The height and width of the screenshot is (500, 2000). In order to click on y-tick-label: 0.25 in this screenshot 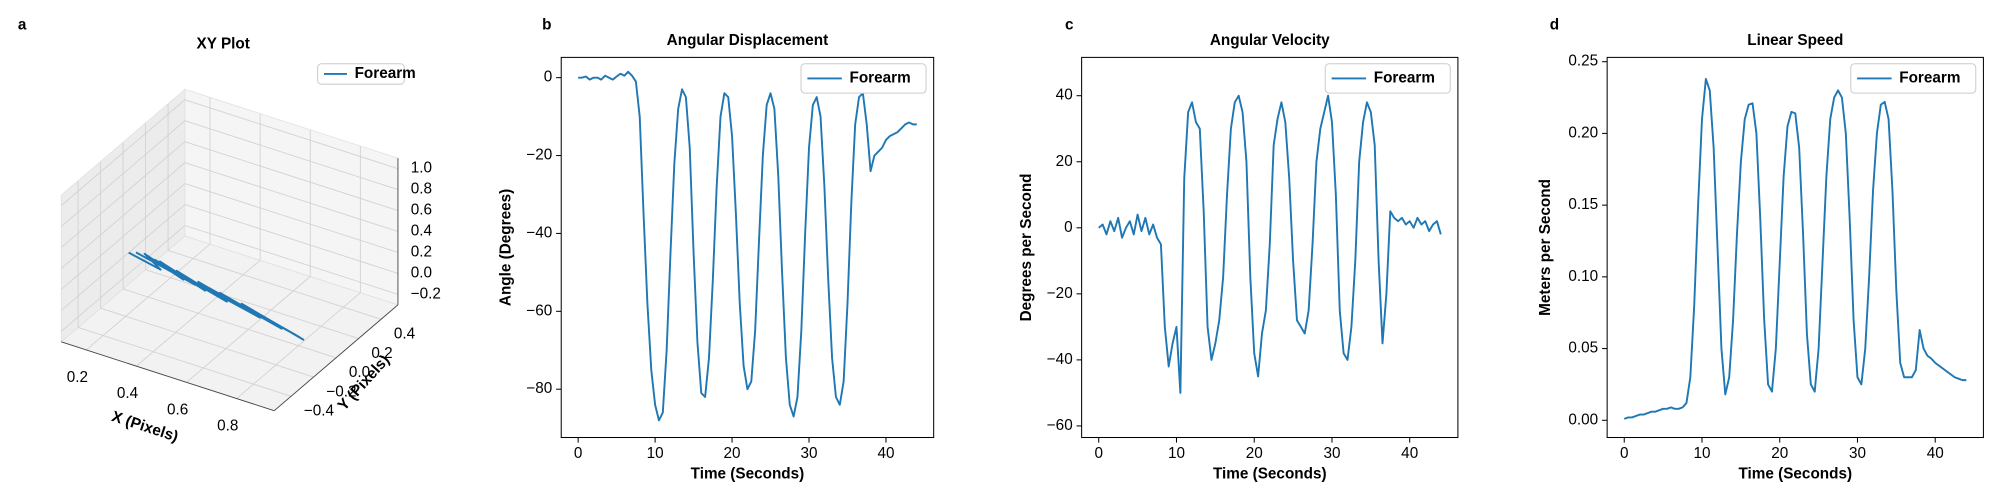, I will do `click(1583, 61)`.